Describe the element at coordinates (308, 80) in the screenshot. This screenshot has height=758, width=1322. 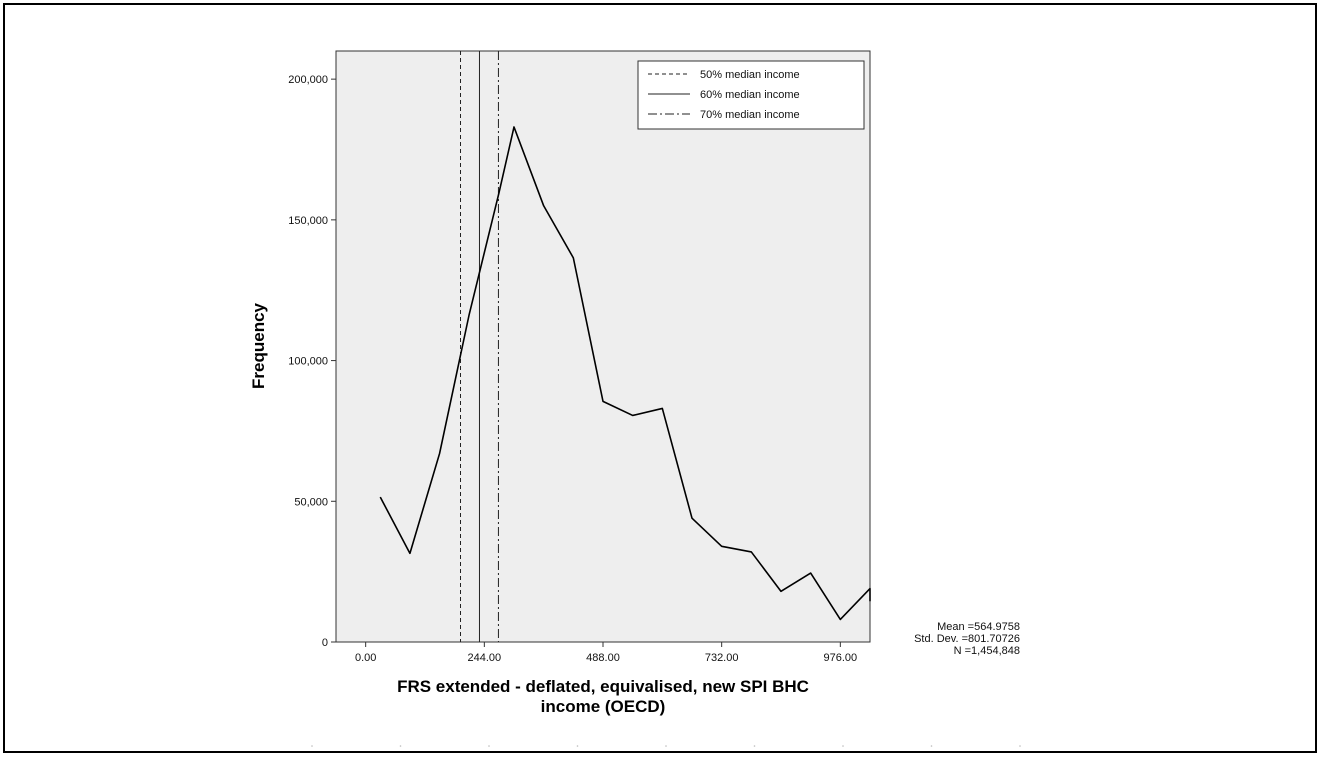
I see `y-tick-label: 200,000` at that location.